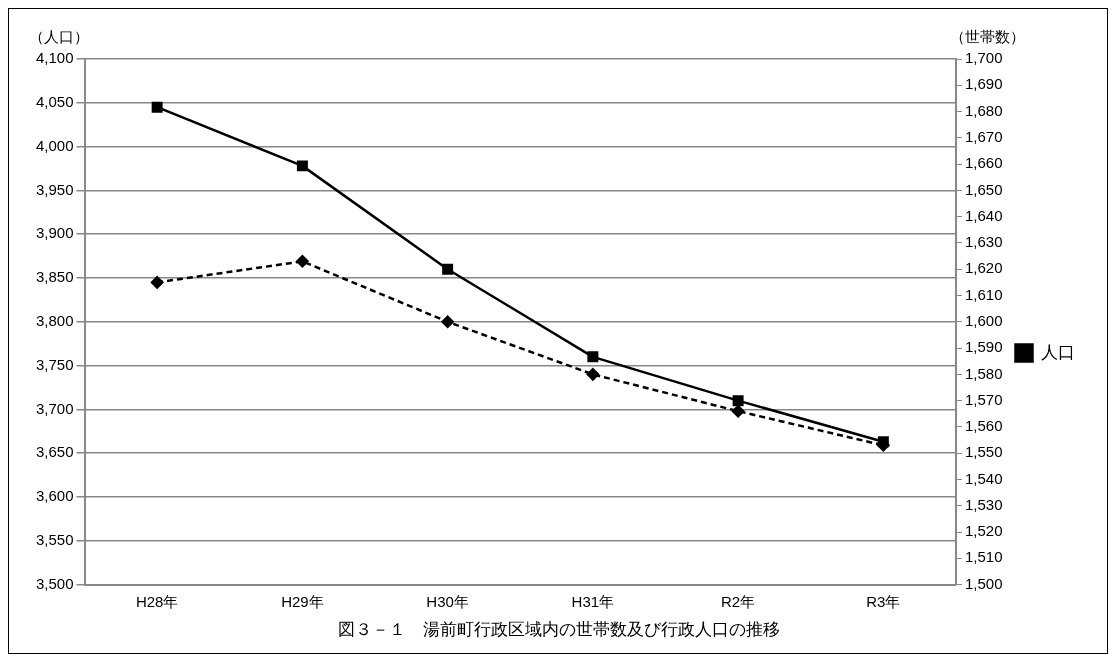 The image size is (1120, 666). What do you see at coordinates (983, 504) in the screenshot?
I see `y2-tick-label: 1,530` at bounding box center [983, 504].